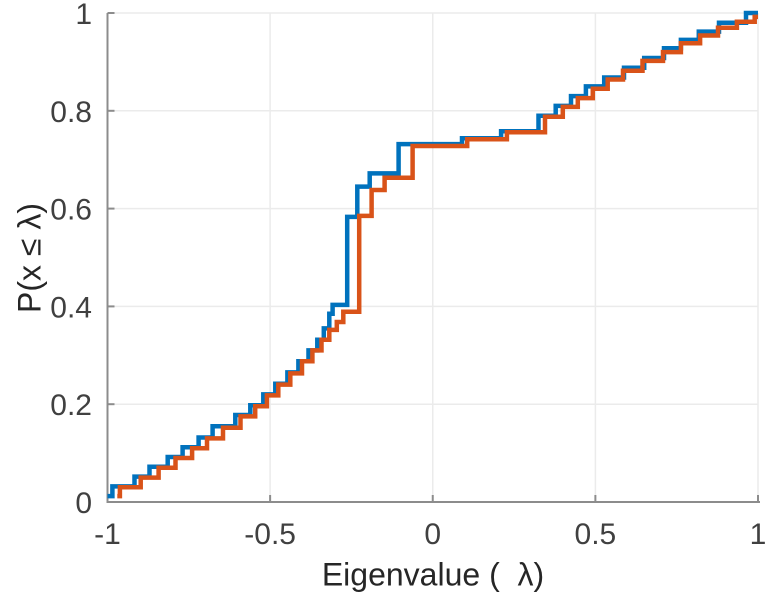 The image size is (768, 600). I want to click on y-tick-label: 0.4, so click(71, 307).